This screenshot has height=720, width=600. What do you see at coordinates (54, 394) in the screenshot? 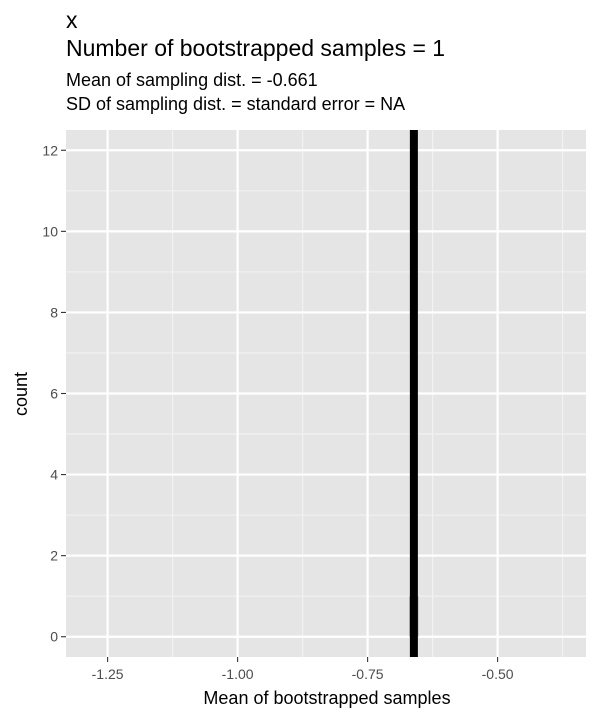
I see `y-tick-label: 6` at bounding box center [54, 394].